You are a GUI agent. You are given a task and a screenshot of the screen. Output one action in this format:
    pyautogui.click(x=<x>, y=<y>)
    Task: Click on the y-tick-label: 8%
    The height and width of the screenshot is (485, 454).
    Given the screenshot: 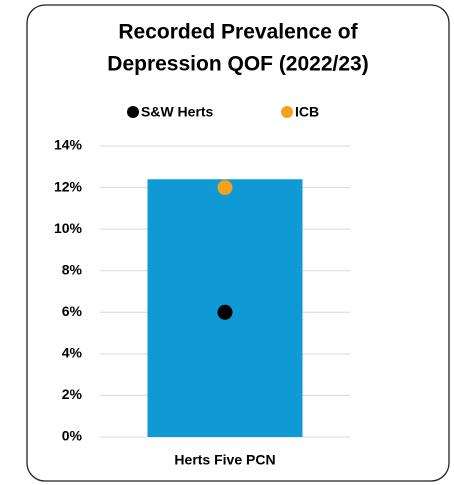 What is the action you would take?
    pyautogui.click(x=72, y=269)
    